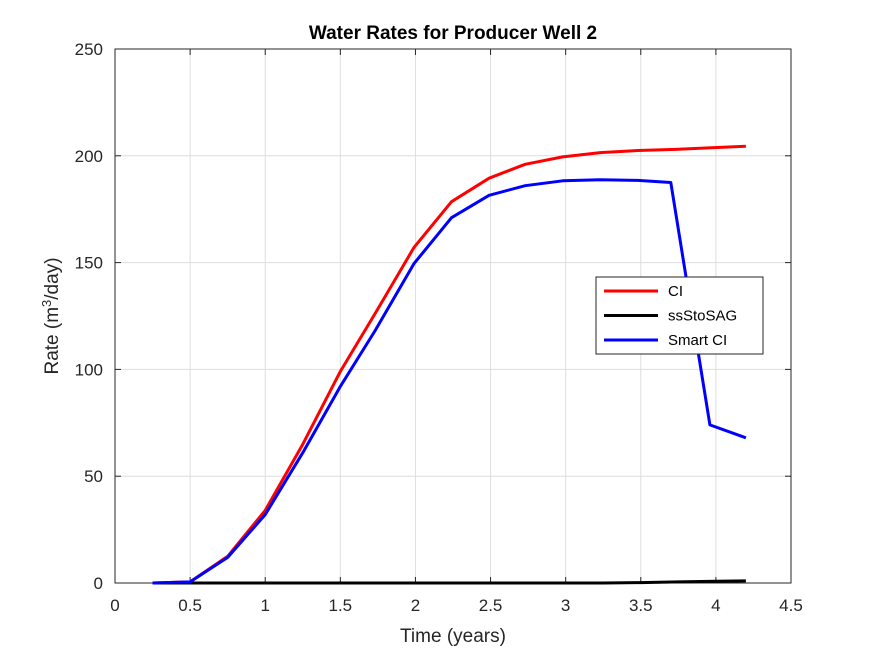 The width and height of the screenshot is (875, 656). I want to click on x-tick-label: 3, so click(565, 605).